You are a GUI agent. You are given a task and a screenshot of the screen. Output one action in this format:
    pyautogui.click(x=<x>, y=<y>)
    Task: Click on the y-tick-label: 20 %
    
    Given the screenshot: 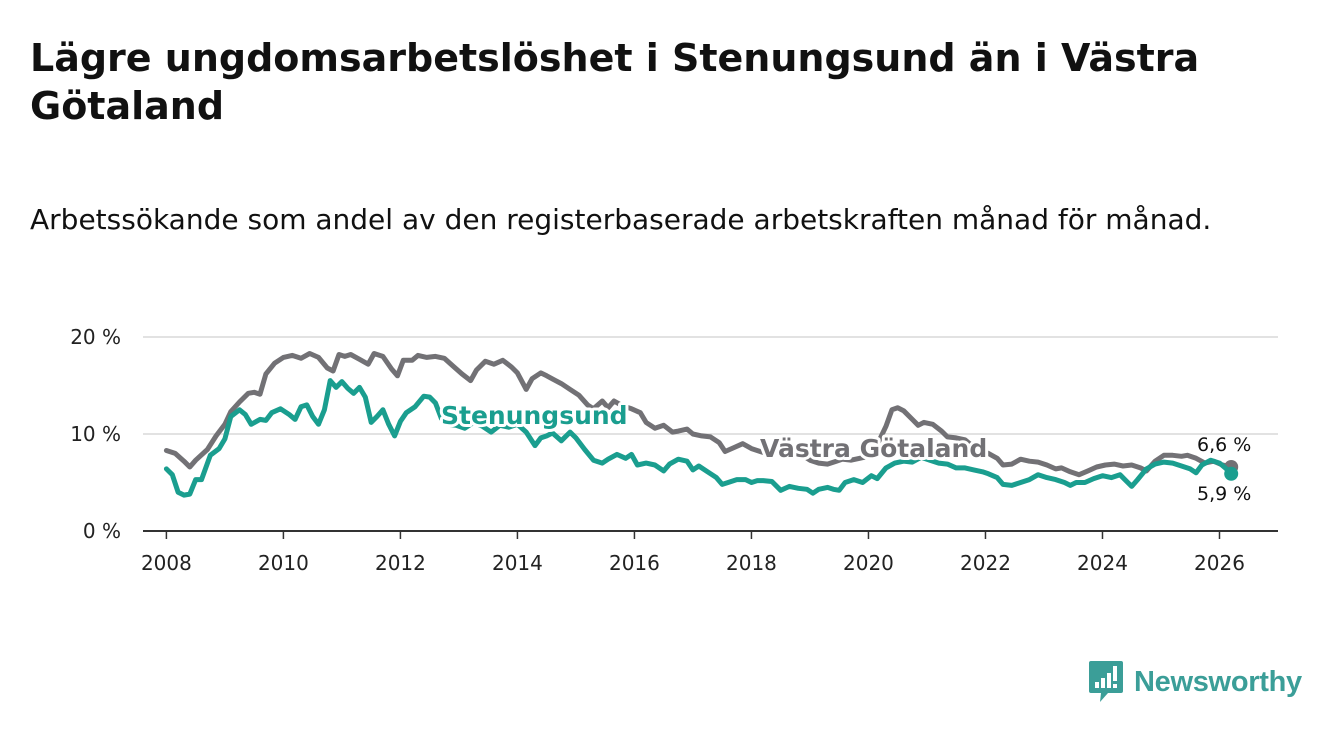 What is the action you would take?
    pyautogui.click(x=95, y=337)
    